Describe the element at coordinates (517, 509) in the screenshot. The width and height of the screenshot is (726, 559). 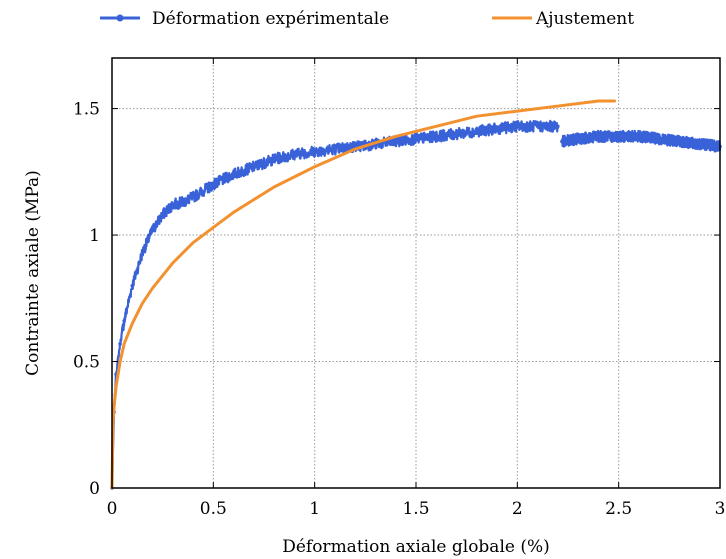
I see `x-tick-label: 2` at that location.